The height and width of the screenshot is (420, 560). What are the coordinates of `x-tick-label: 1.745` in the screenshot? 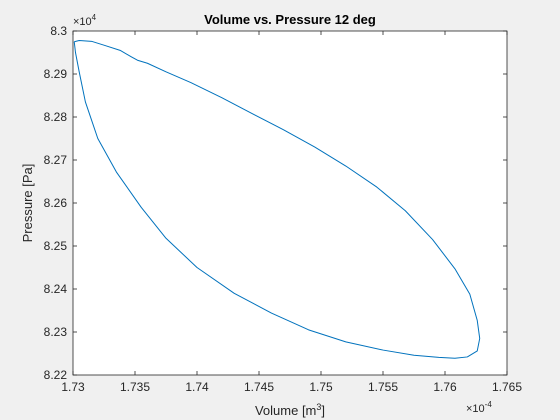 It's located at (259, 387).